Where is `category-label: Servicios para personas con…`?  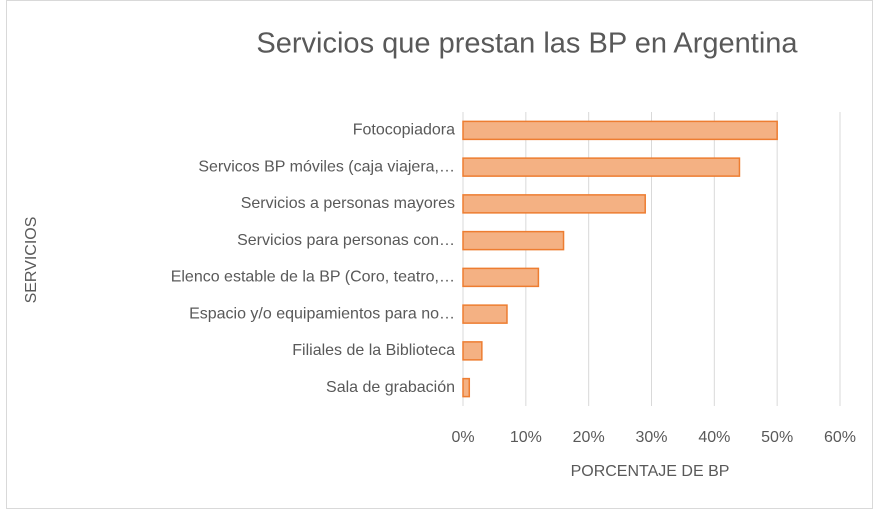
category-label: Servicios para personas con… is located at coordinates (346, 240).